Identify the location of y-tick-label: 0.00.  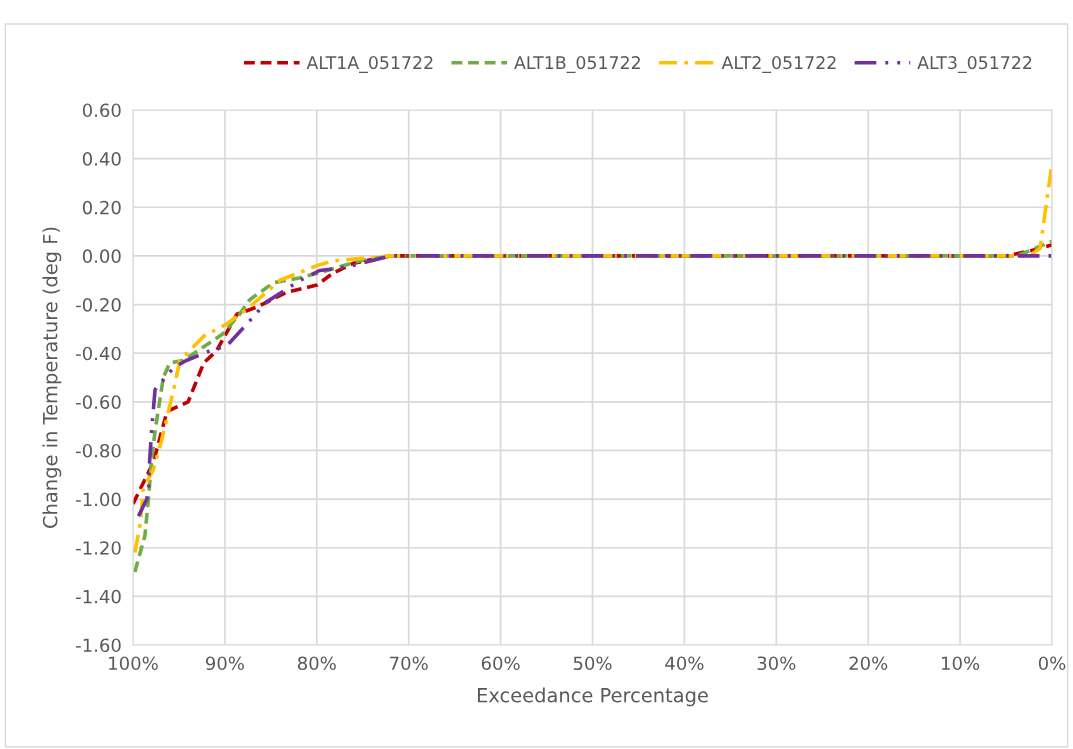
(101, 256).